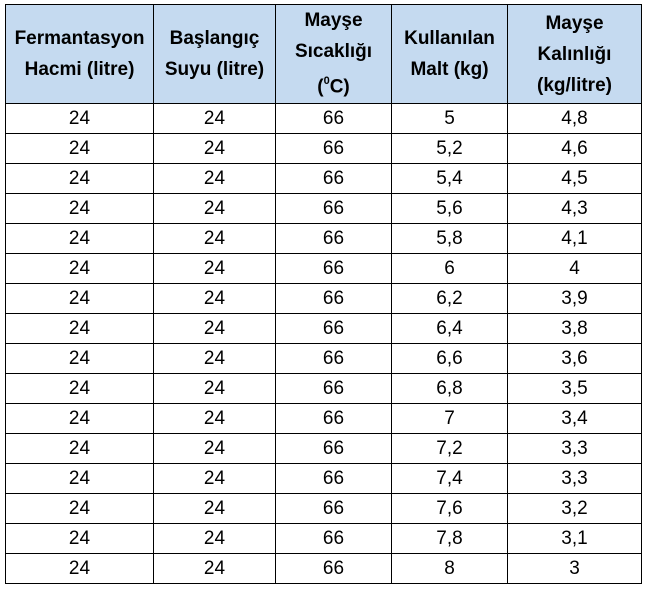 The height and width of the screenshot is (592, 652). What do you see at coordinates (574, 538) in the screenshot?
I see `mash-thickness-cell: 3,1` at bounding box center [574, 538].